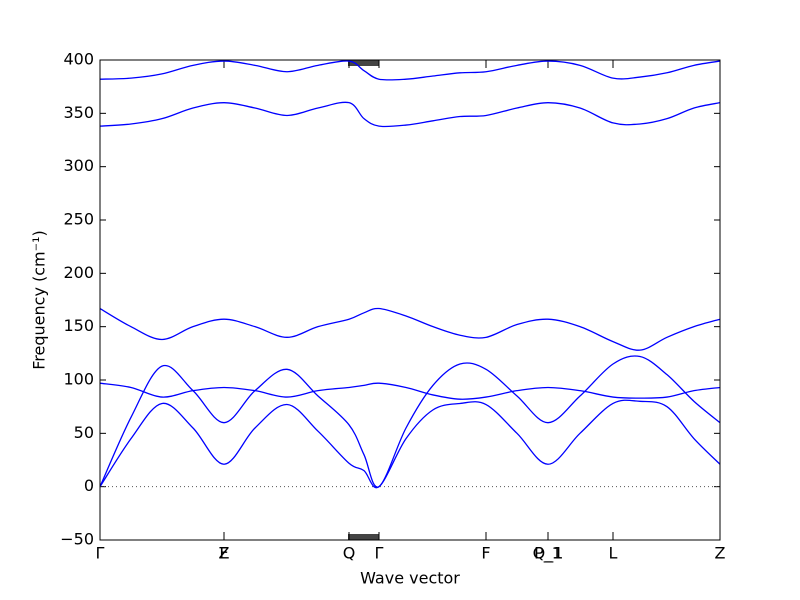  Describe the element at coordinates (613, 553) in the screenshot. I see `x-tick-label: L` at that location.